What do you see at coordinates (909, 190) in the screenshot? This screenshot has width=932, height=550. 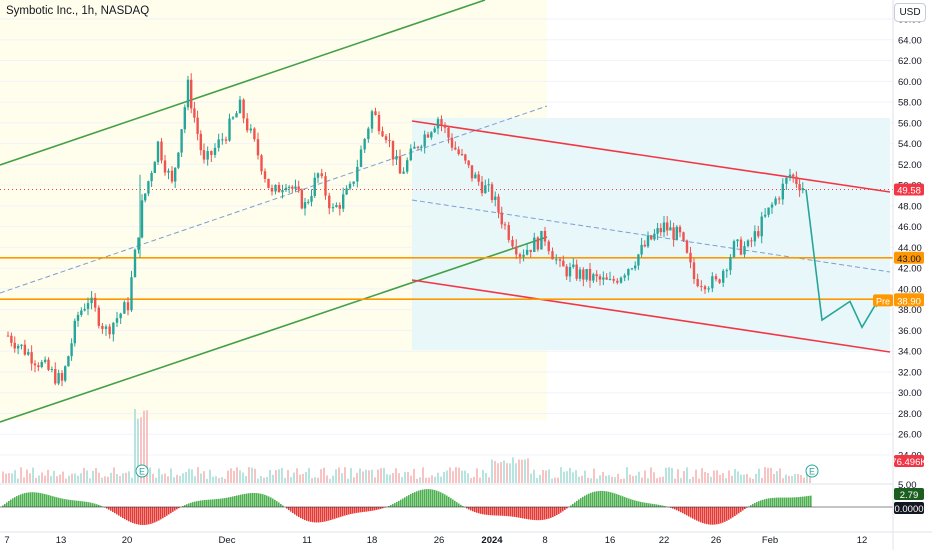 I see `last-price-badge: 49.58` at bounding box center [909, 190].